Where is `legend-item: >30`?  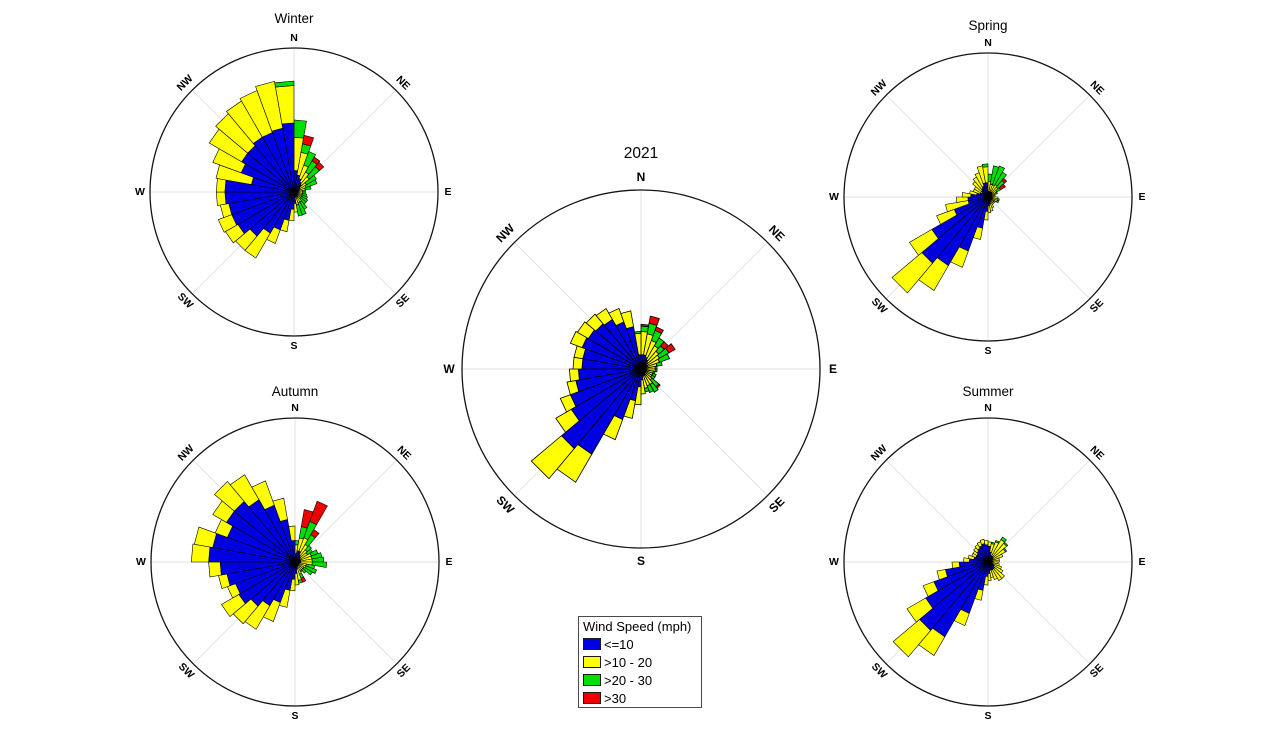
legend-item: >30 is located at coordinates (642, 698).